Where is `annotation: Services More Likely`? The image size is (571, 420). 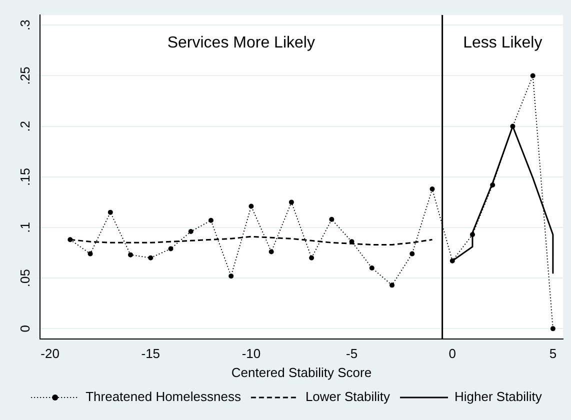 annotation: Services More Likely is located at coordinates (241, 43).